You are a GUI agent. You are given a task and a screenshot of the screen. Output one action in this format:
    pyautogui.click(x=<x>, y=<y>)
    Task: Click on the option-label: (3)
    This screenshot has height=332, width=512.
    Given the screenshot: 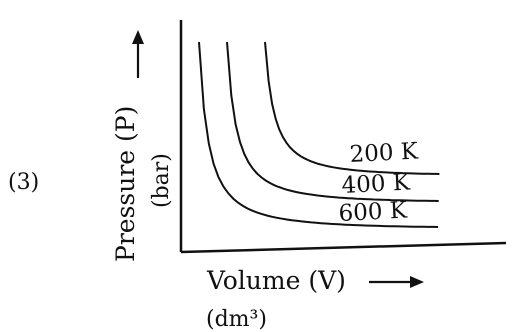 What is the action you would take?
    pyautogui.click(x=23, y=182)
    